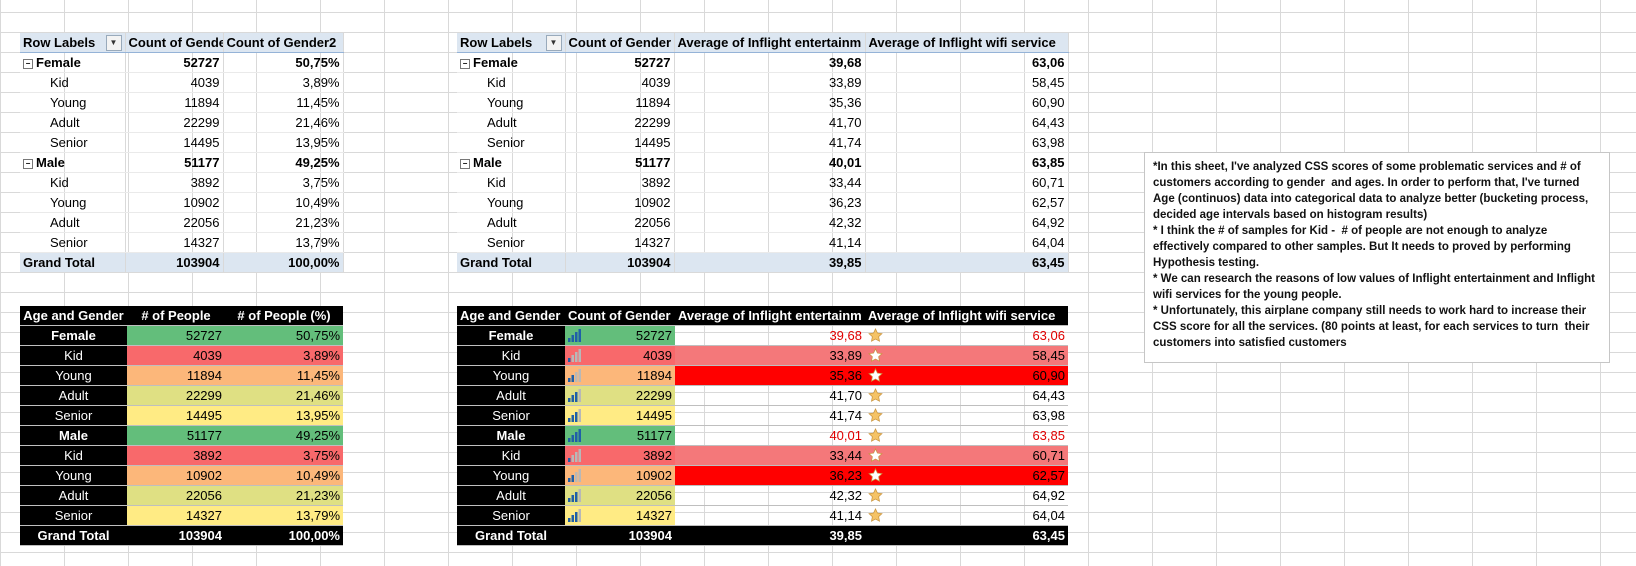 This screenshot has width=1636, height=566. Describe the element at coordinates (966, 455) in the screenshot. I see `wifi-avg-cell: 60,71` at that location.